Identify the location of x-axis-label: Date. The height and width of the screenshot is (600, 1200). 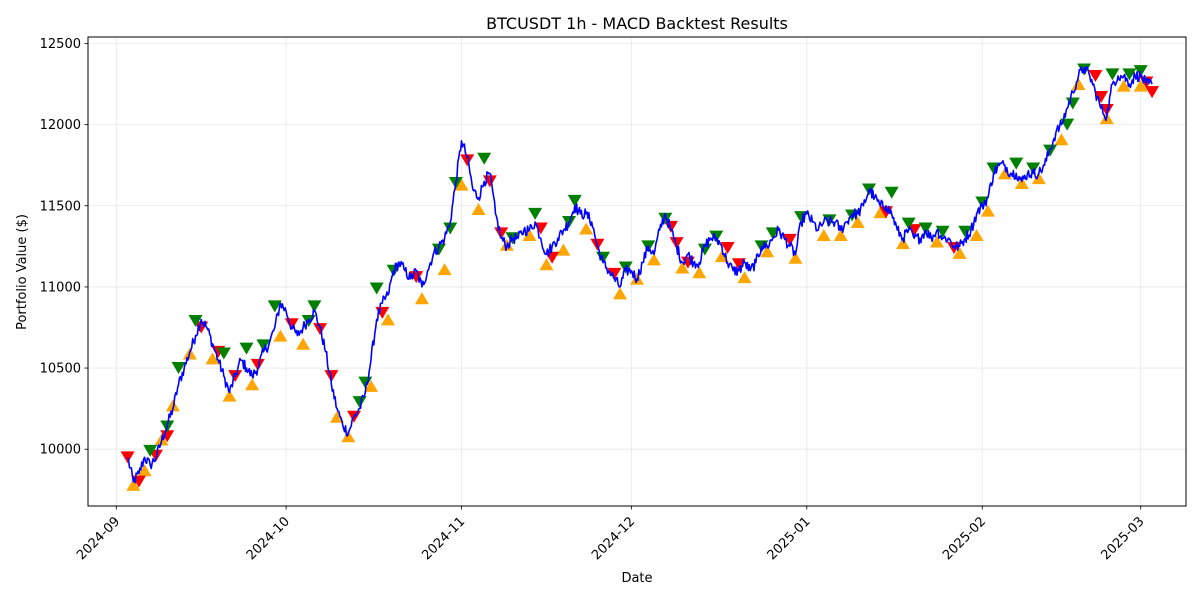
(636, 578).